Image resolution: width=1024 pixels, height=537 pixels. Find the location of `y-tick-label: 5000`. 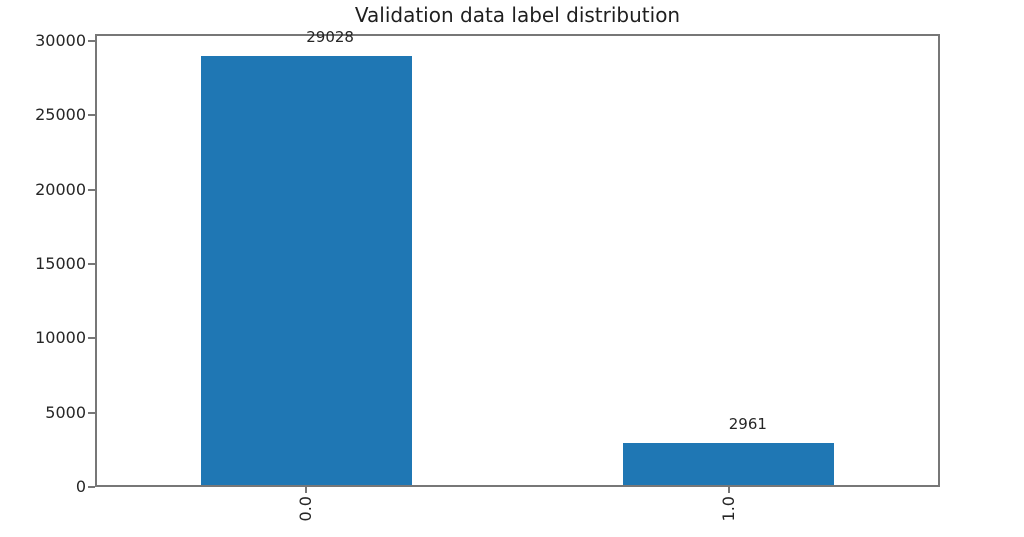

y-tick-label: 5000 is located at coordinates (65, 412).